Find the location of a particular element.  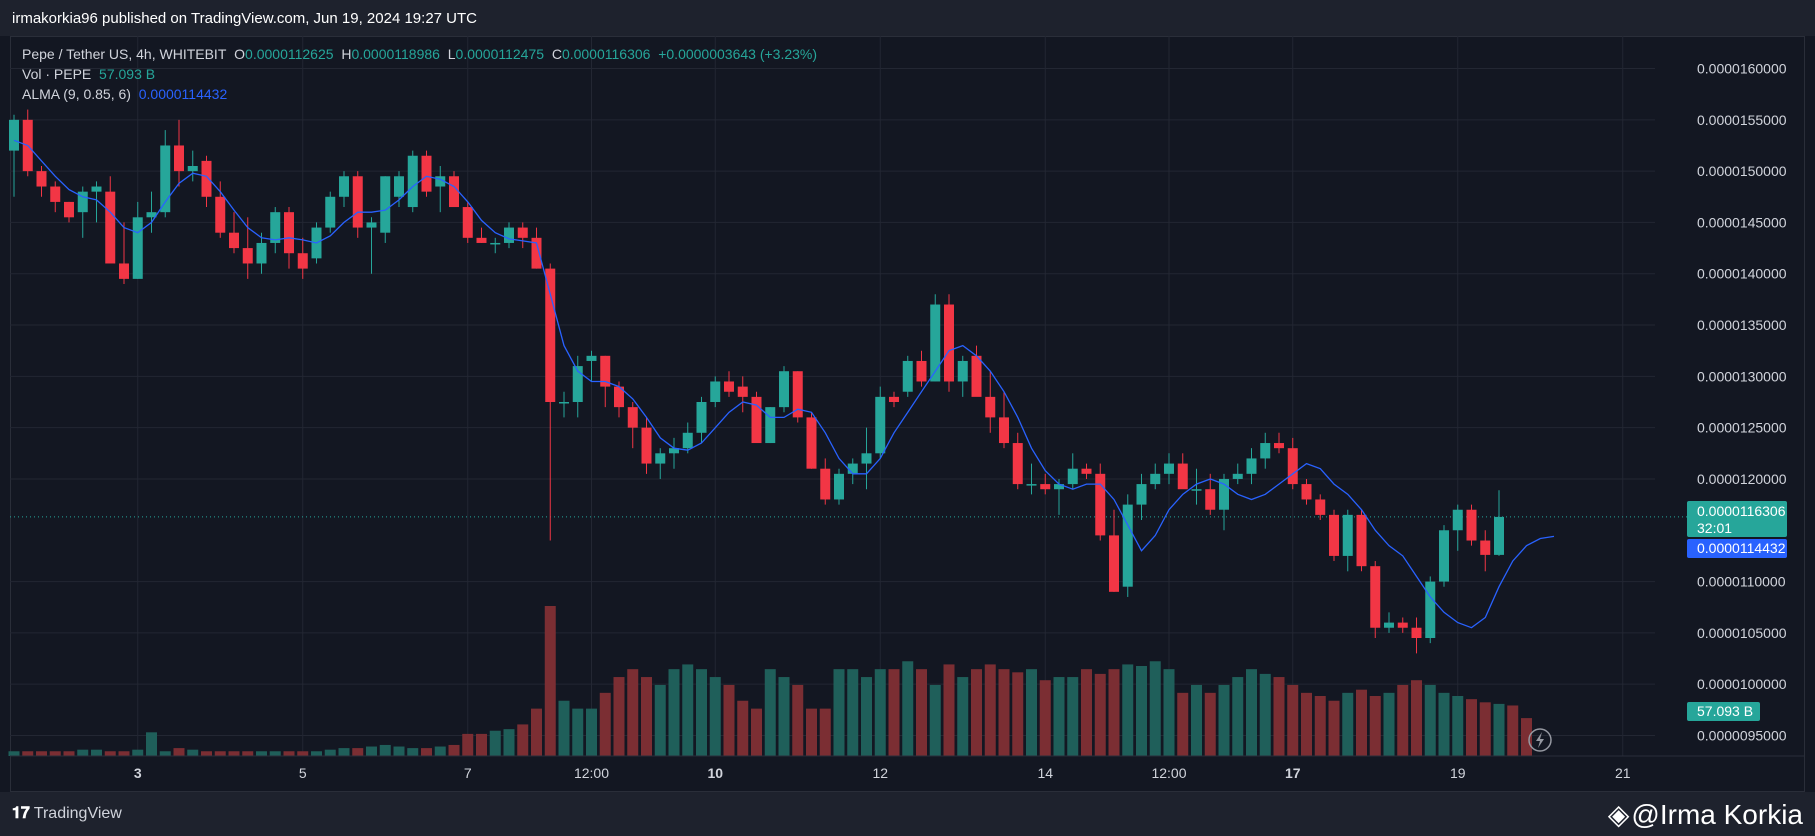

time-axis: 3 5 7 12:00 10 12 14 12:00 17 19 21 is located at coordinates (907, 768).